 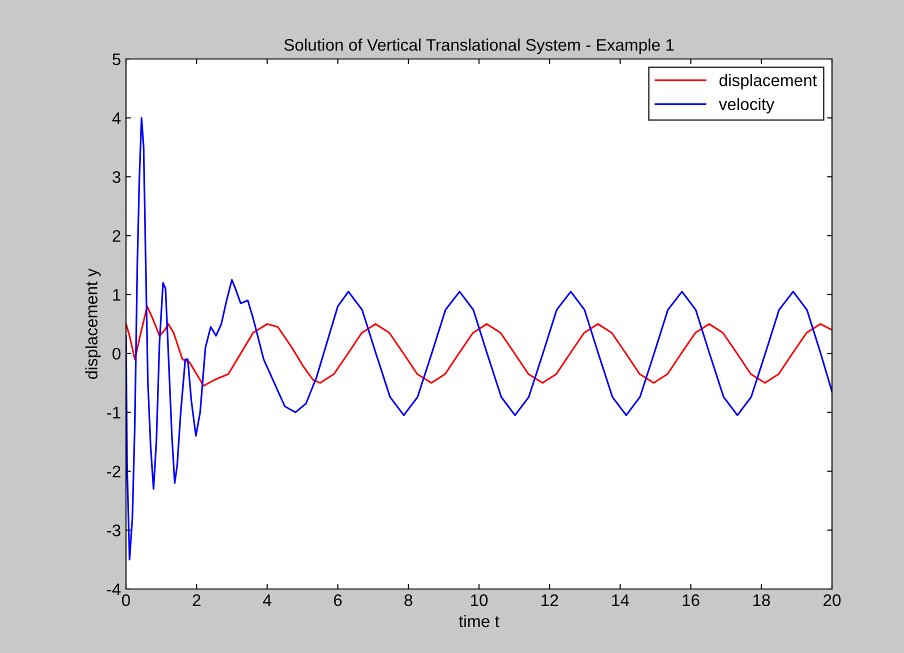 What do you see at coordinates (550, 600) in the screenshot?
I see `x-tick-label: 12` at bounding box center [550, 600].